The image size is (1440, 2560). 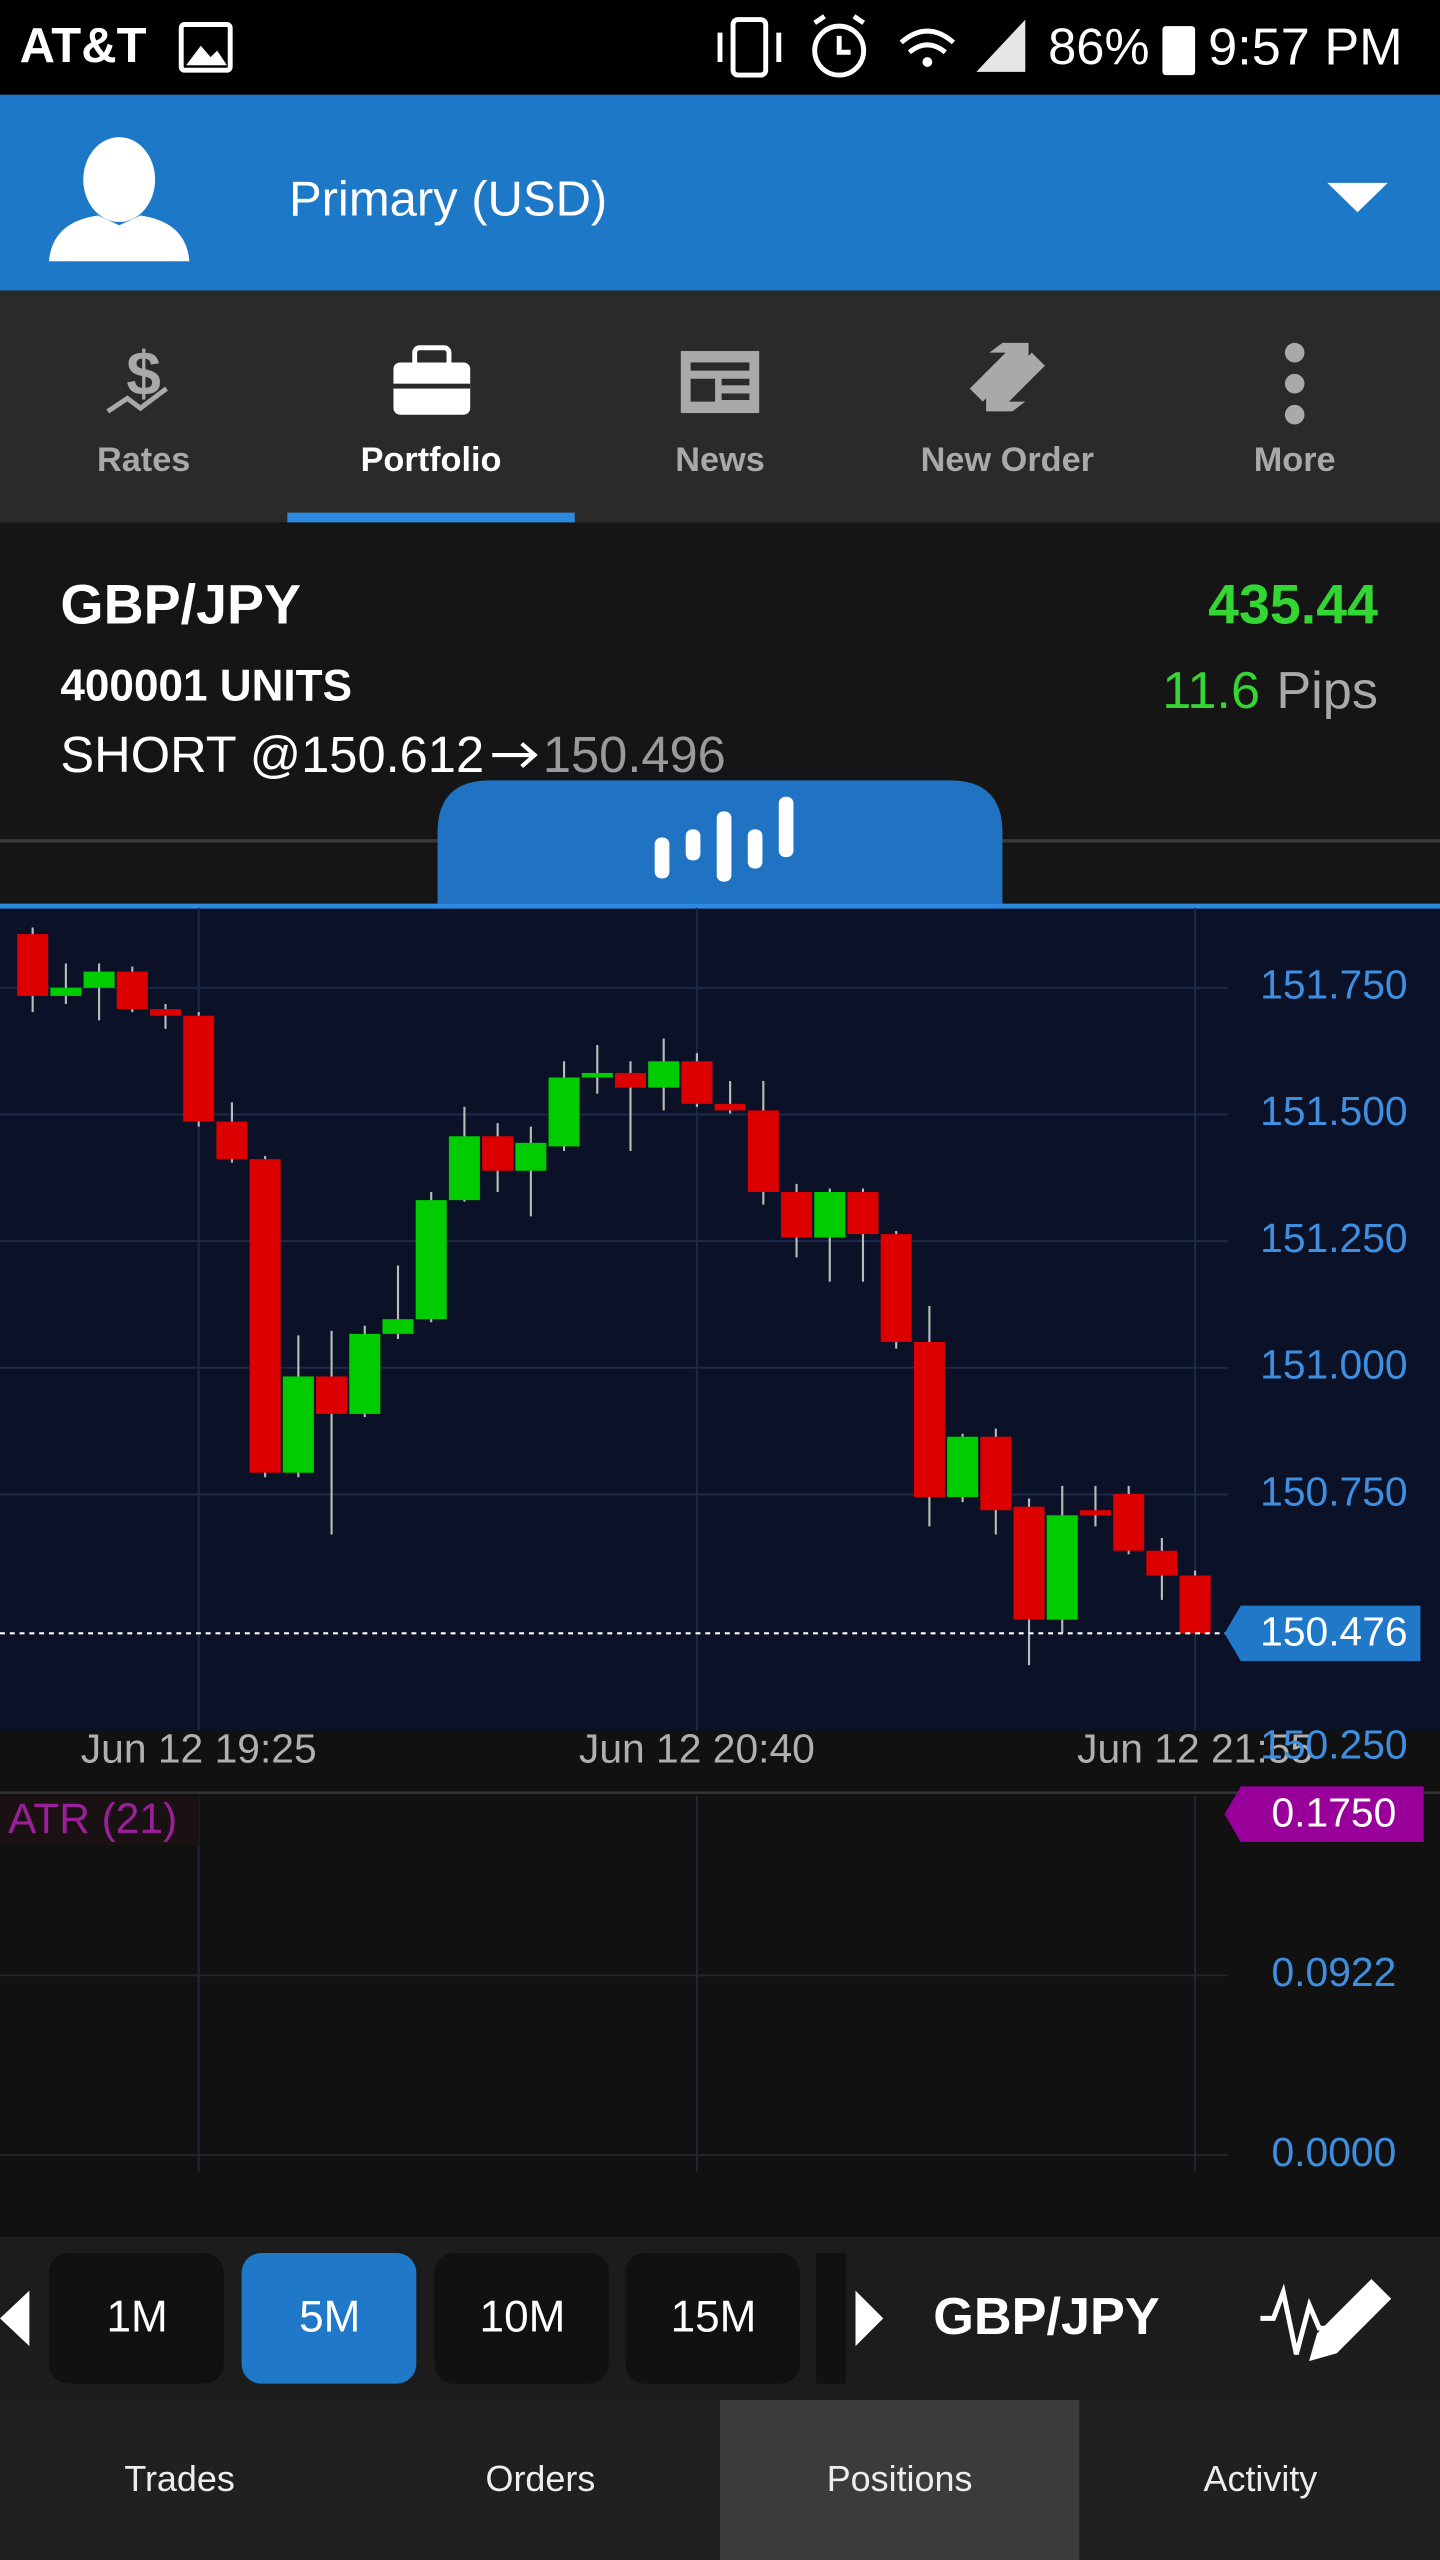 I want to click on position-units: 400001 UNITS, so click(x=206, y=686).